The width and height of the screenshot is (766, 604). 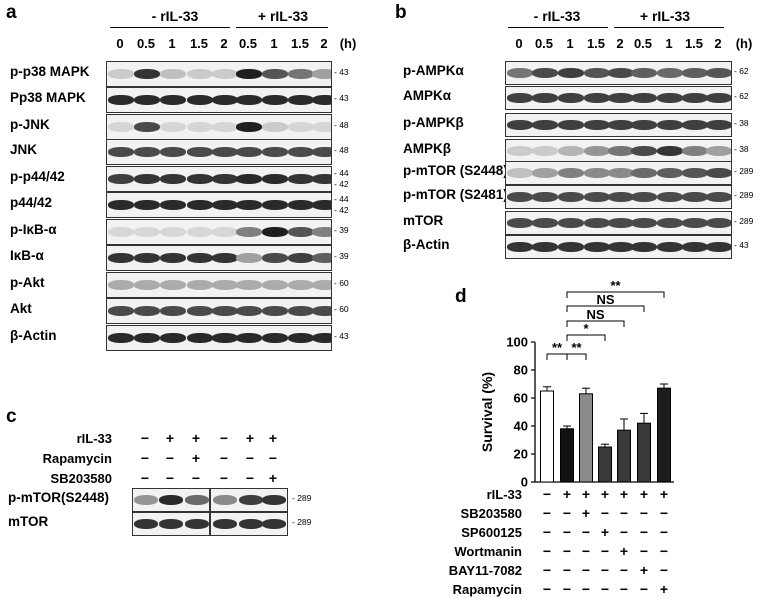 What do you see at coordinates (341, 230) in the screenshot?
I see `mw-marker: - 39` at bounding box center [341, 230].